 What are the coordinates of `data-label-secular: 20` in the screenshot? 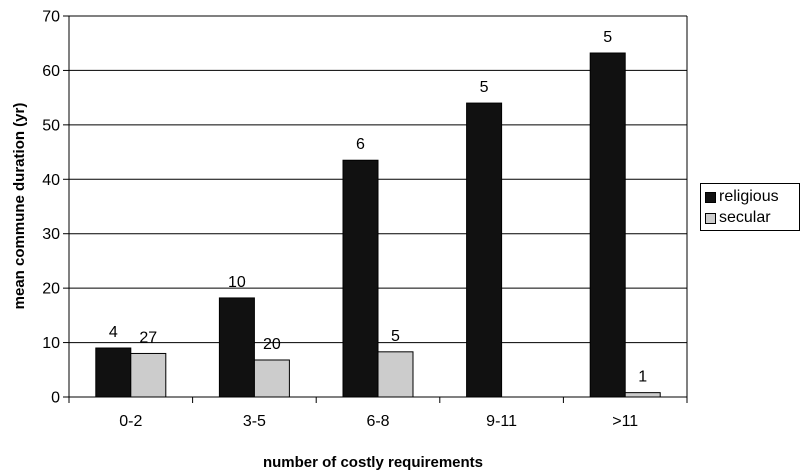 It's located at (272, 344).